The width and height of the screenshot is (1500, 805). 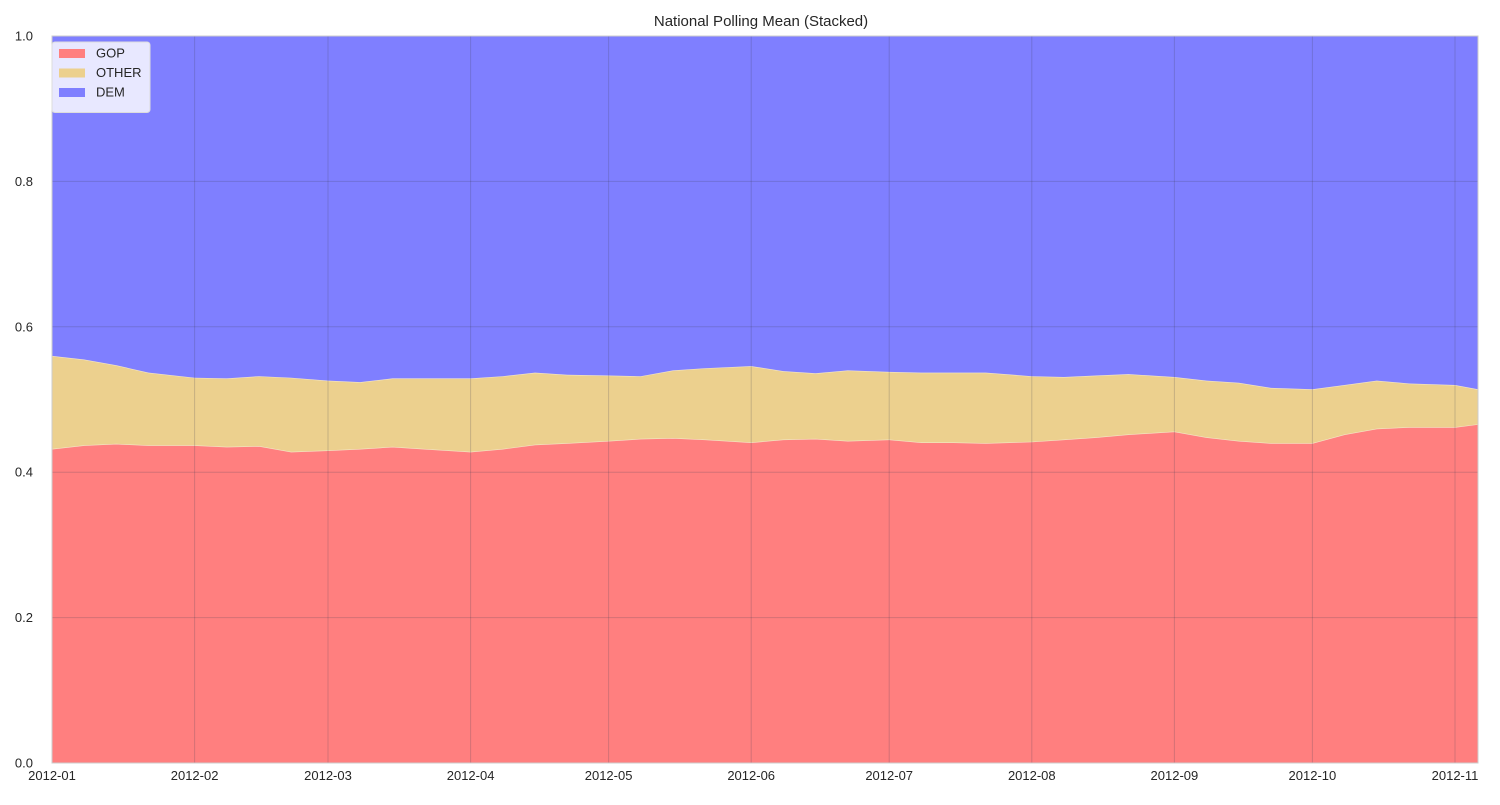 What do you see at coordinates (119, 72) in the screenshot?
I see `legend-label-other: OTHER` at bounding box center [119, 72].